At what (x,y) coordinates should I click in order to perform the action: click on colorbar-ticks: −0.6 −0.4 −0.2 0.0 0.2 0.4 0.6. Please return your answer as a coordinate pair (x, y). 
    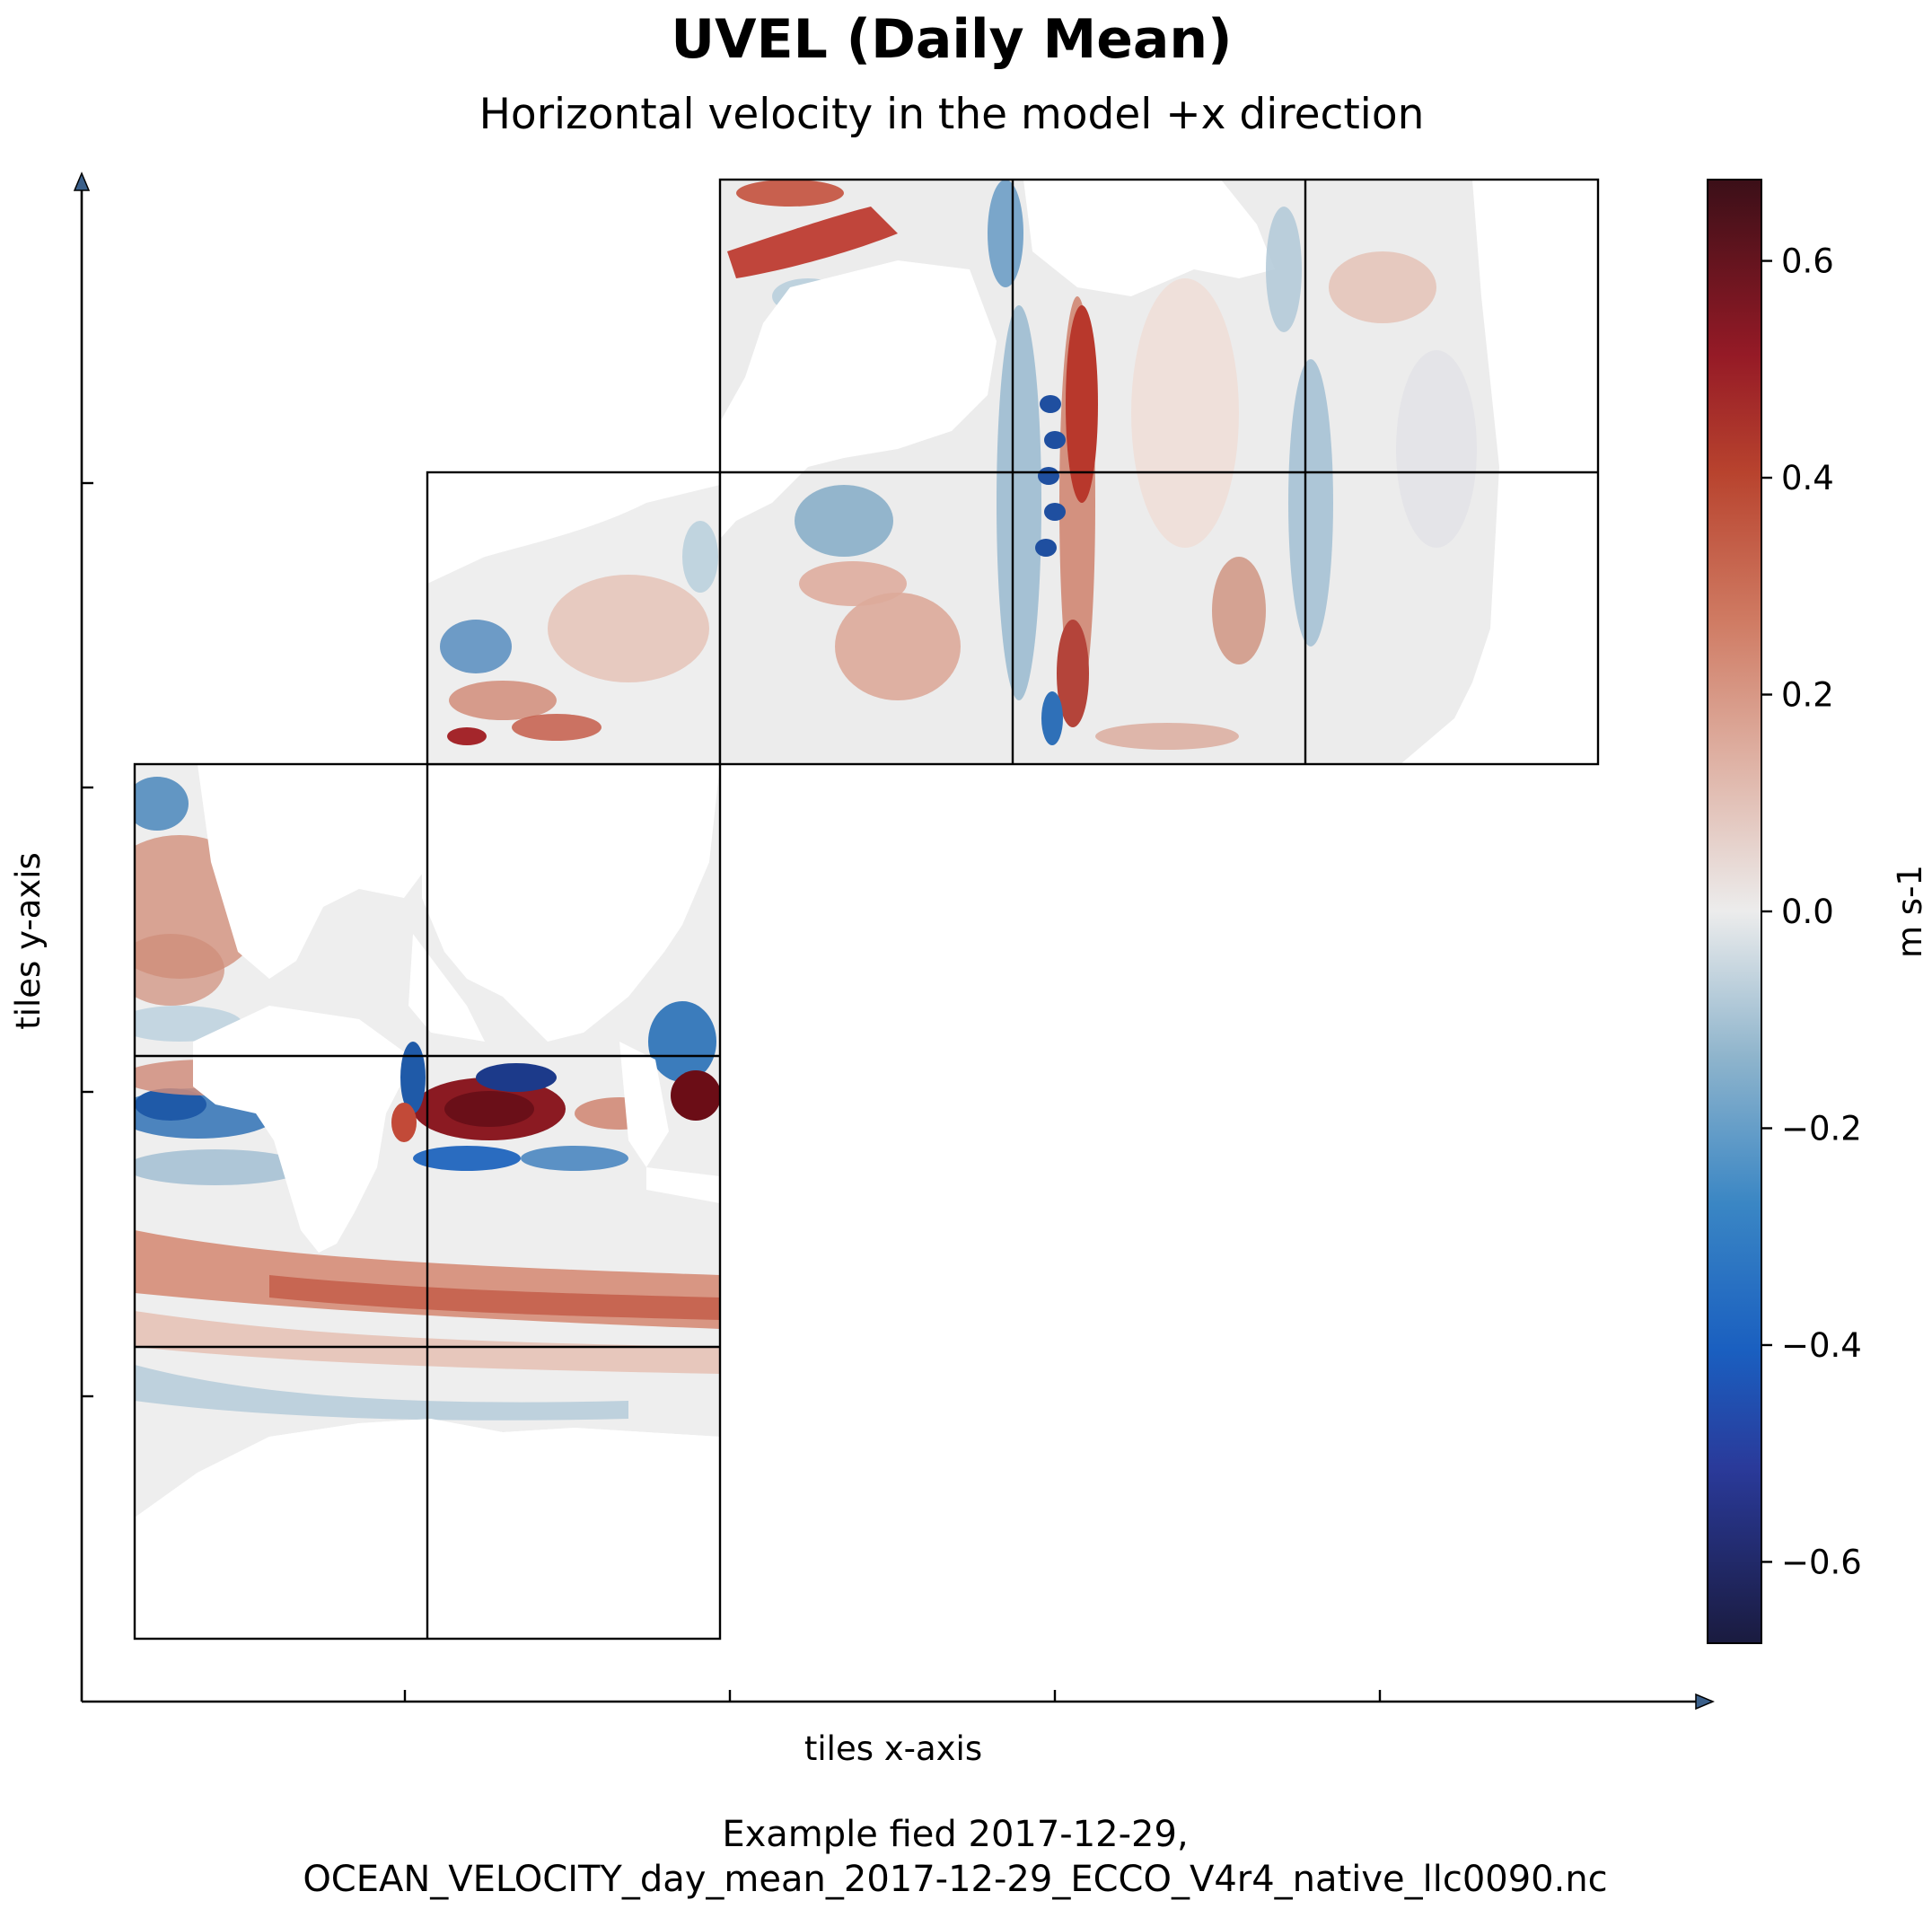
    Looking at the image, I should click on (1811, 912).